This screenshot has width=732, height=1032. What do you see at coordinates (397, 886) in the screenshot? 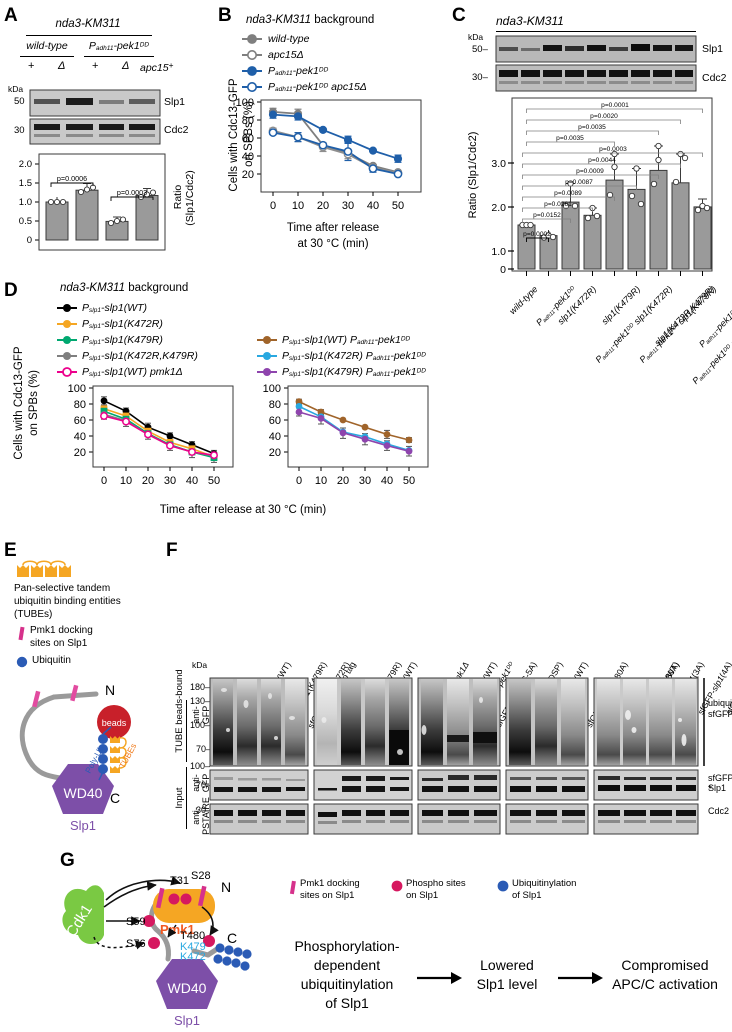
I see `panel-g-phospho-icon` at bounding box center [397, 886].